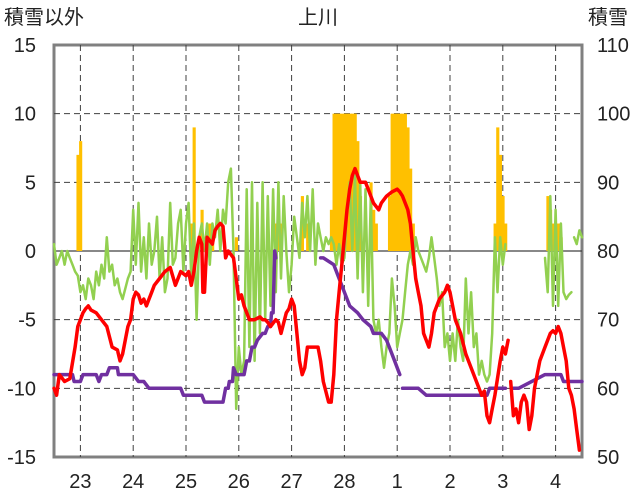 This screenshot has width=636, height=501. Describe the element at coordinates (608, 183) in the screenshot. I see `right-tick-label: 90` at that location.